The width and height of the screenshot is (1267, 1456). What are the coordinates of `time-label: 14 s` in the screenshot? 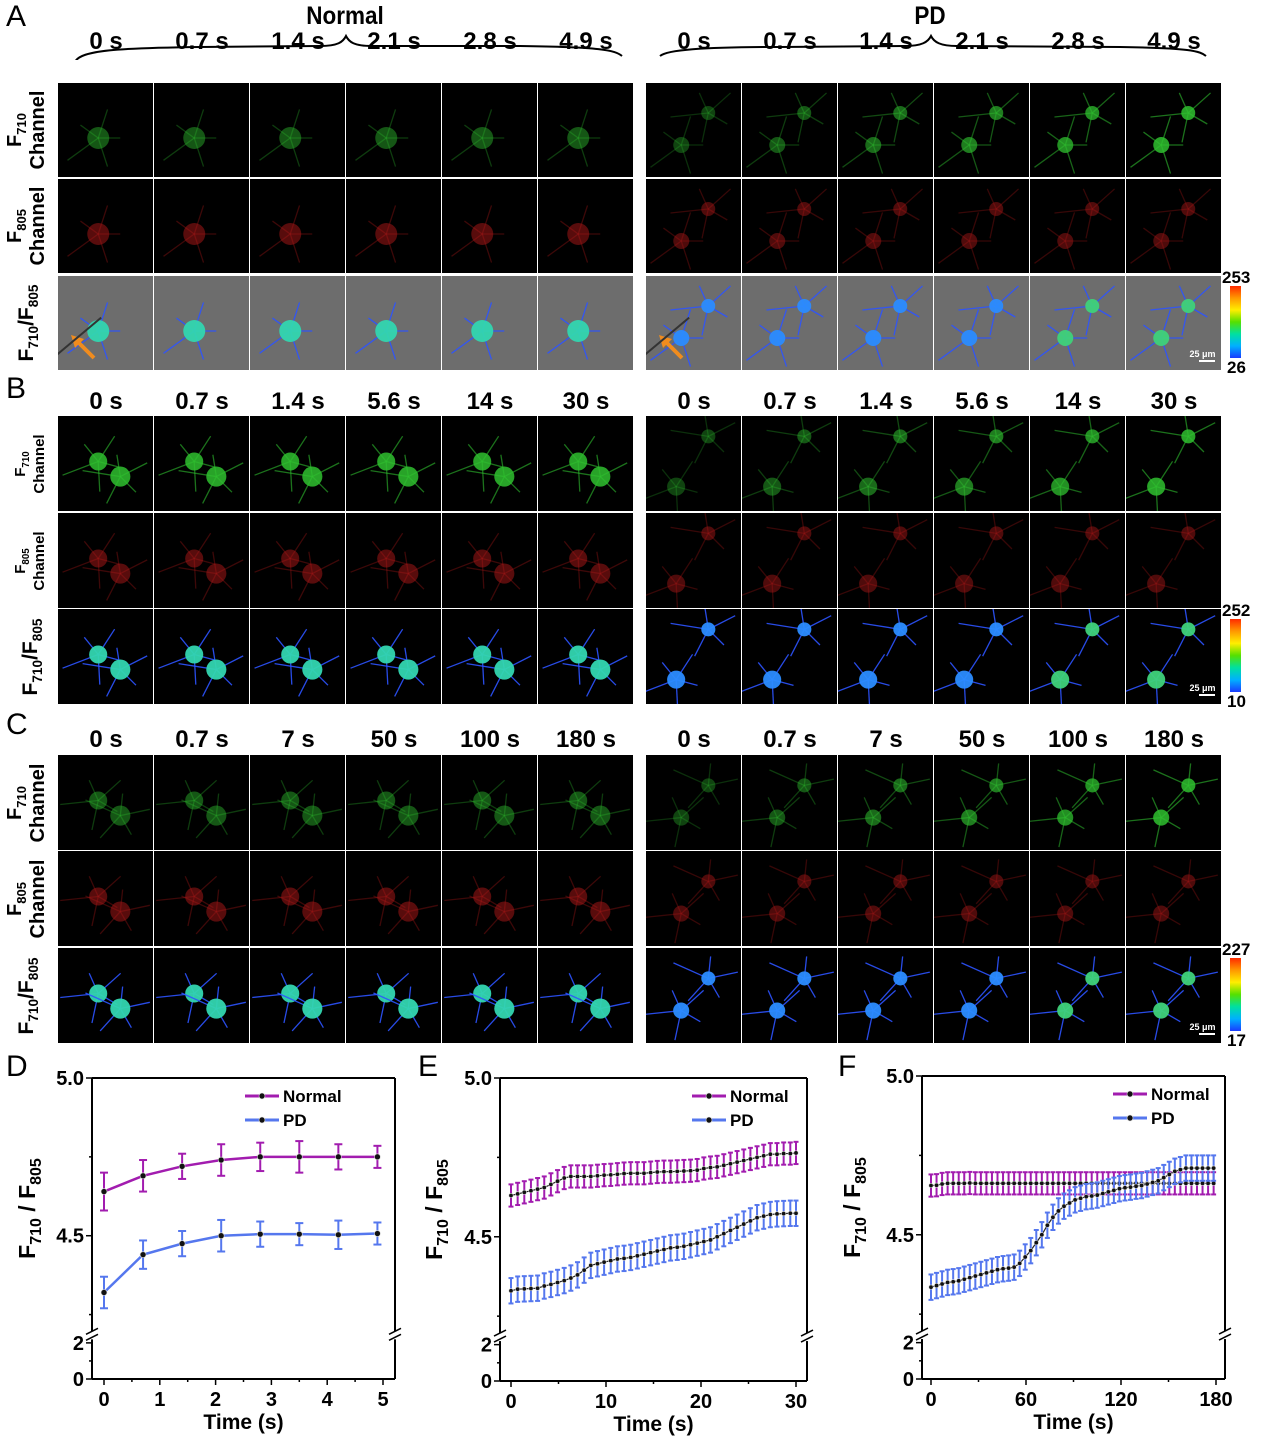 It's located at (1078, 401).